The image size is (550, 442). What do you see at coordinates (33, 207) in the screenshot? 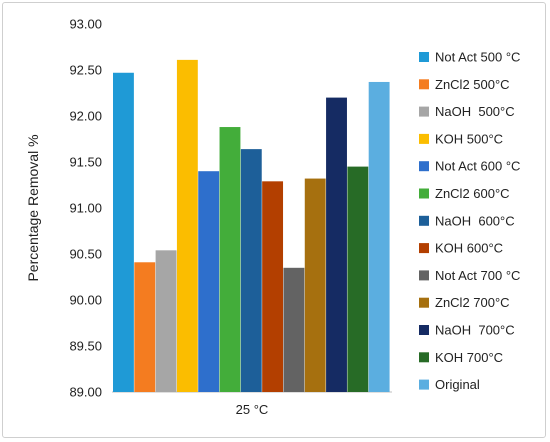
I see `y-axis-title: Percentage Removal %` at bounding box center [33, 207].